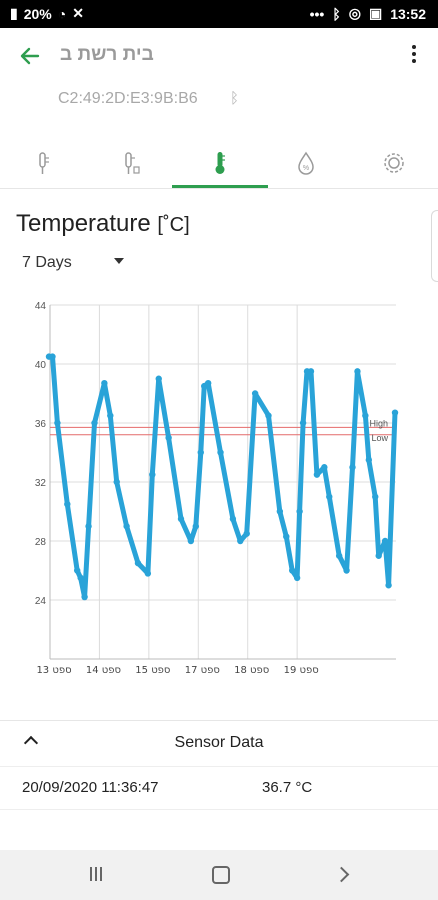 Image resolution: width=438 pixels, height=900 pixels. Describe the element at coordinates (341, 874) in the screenshot. I see `nav-forward-icon` at that location.